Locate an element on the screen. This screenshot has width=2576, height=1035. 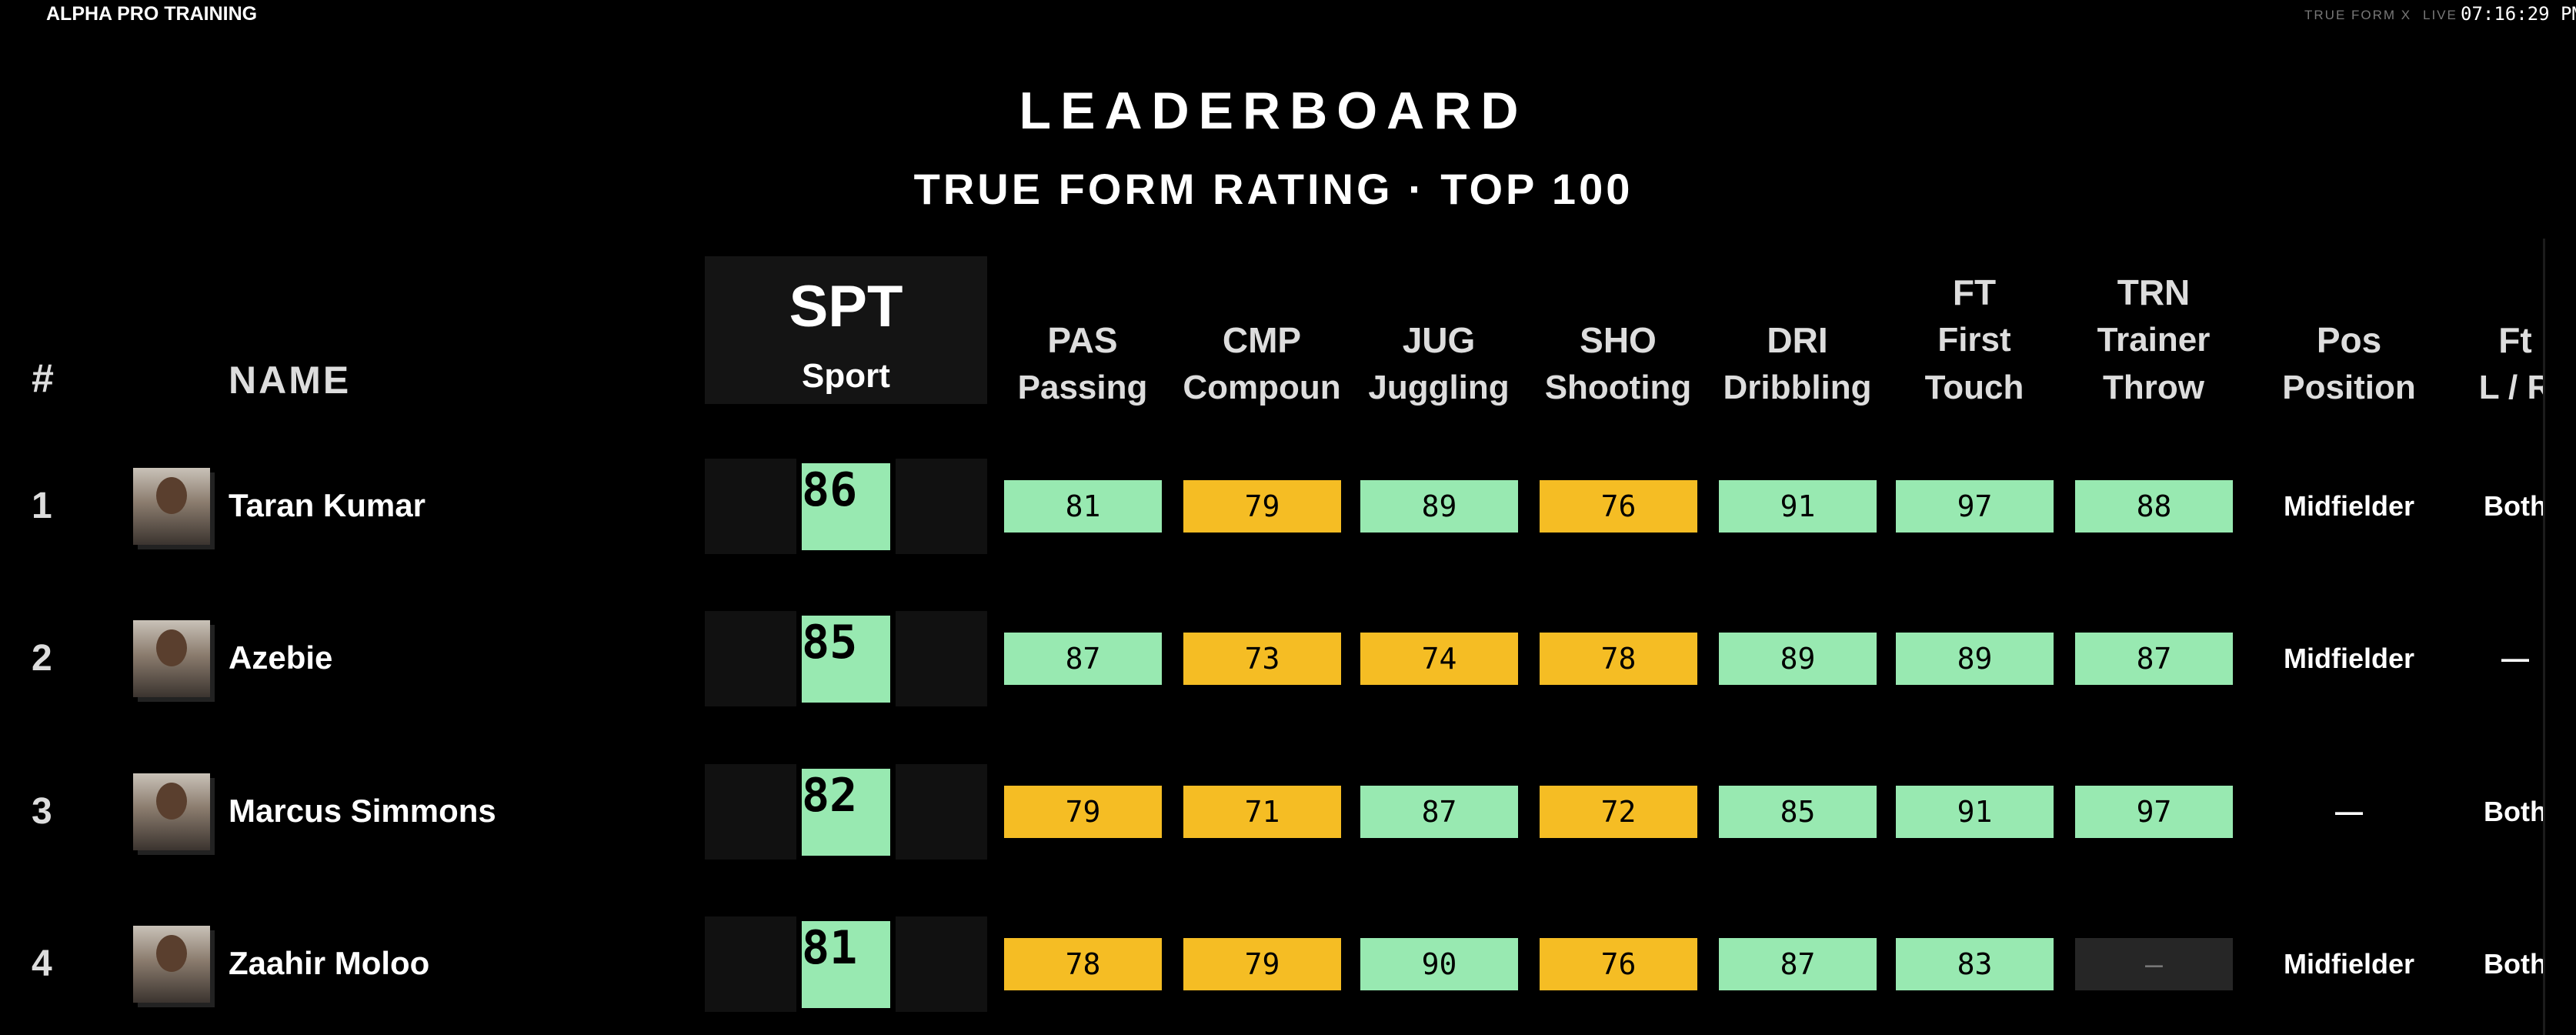
column-name: Passing is located at coordinates (1082, 388).